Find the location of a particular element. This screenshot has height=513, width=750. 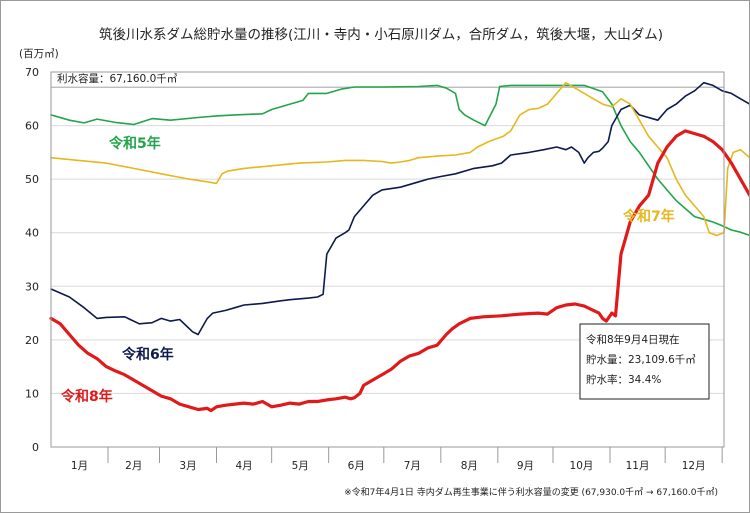

x-tick-label: 6月 is located at coordinates (356, 466).